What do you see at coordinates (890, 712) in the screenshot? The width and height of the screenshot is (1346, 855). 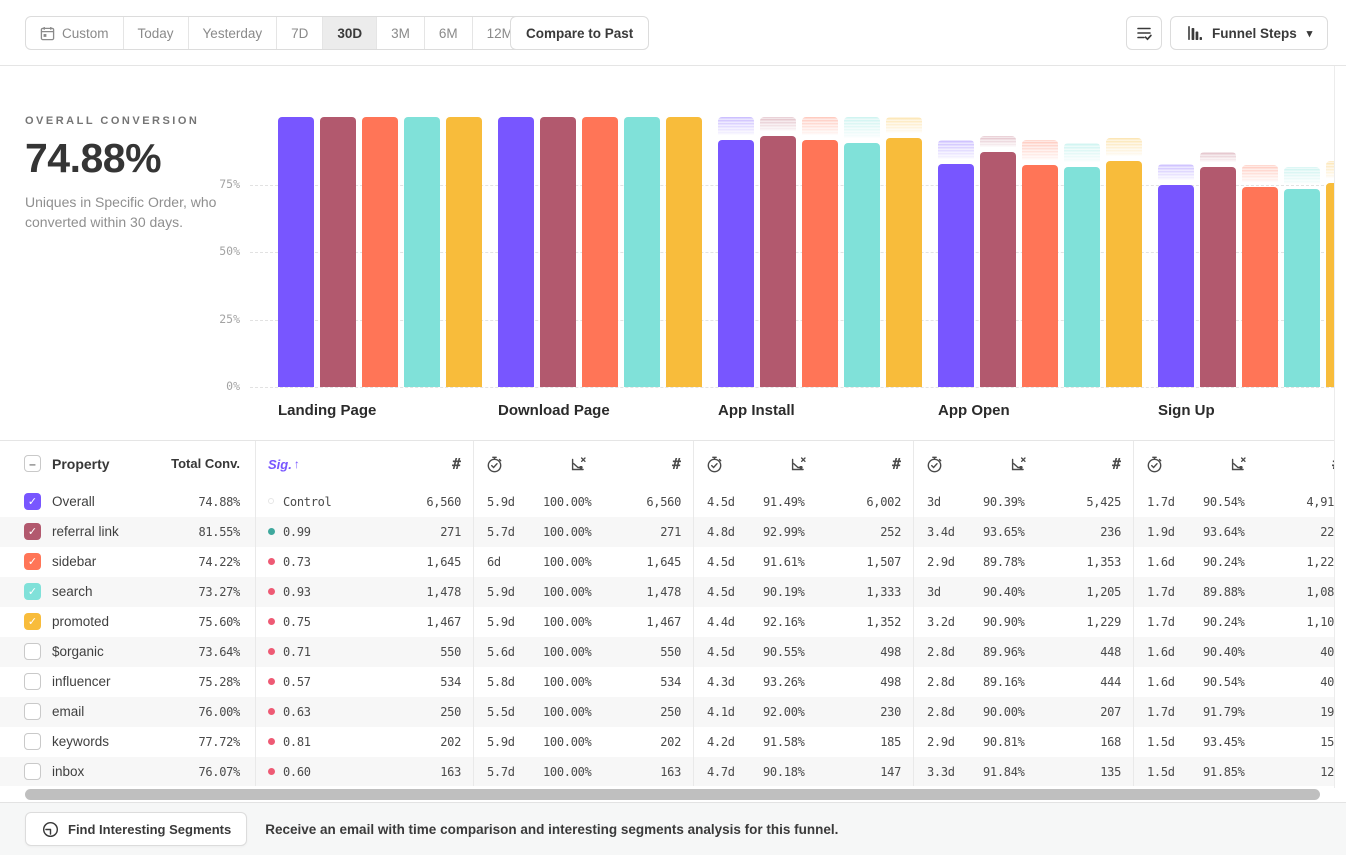 I see `step-count-value: 230` at bounding box center [890, 712].